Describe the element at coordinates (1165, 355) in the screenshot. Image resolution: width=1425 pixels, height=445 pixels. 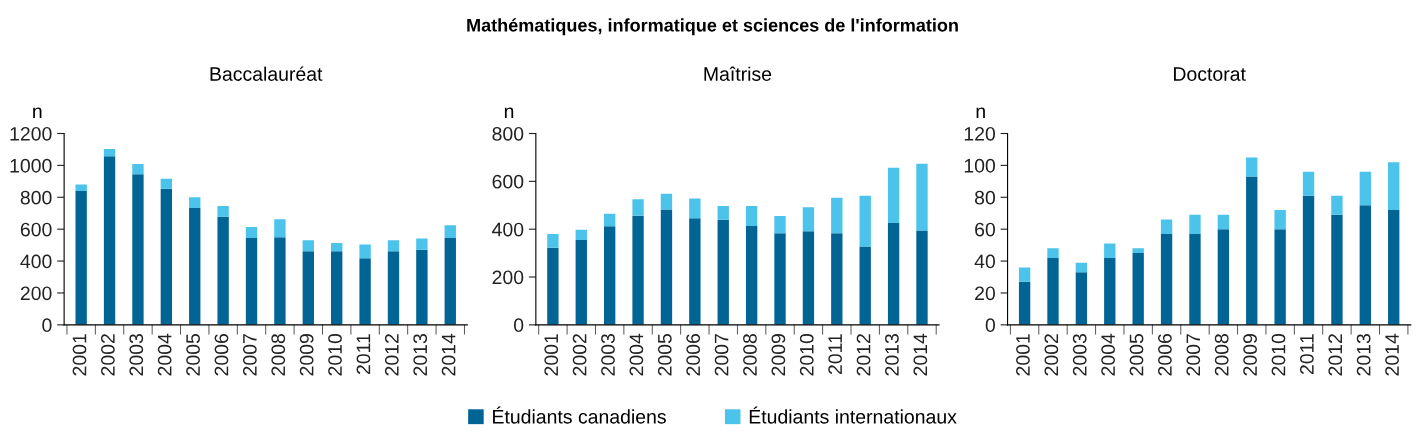
I see `x-tick-label: 2006` at that location.